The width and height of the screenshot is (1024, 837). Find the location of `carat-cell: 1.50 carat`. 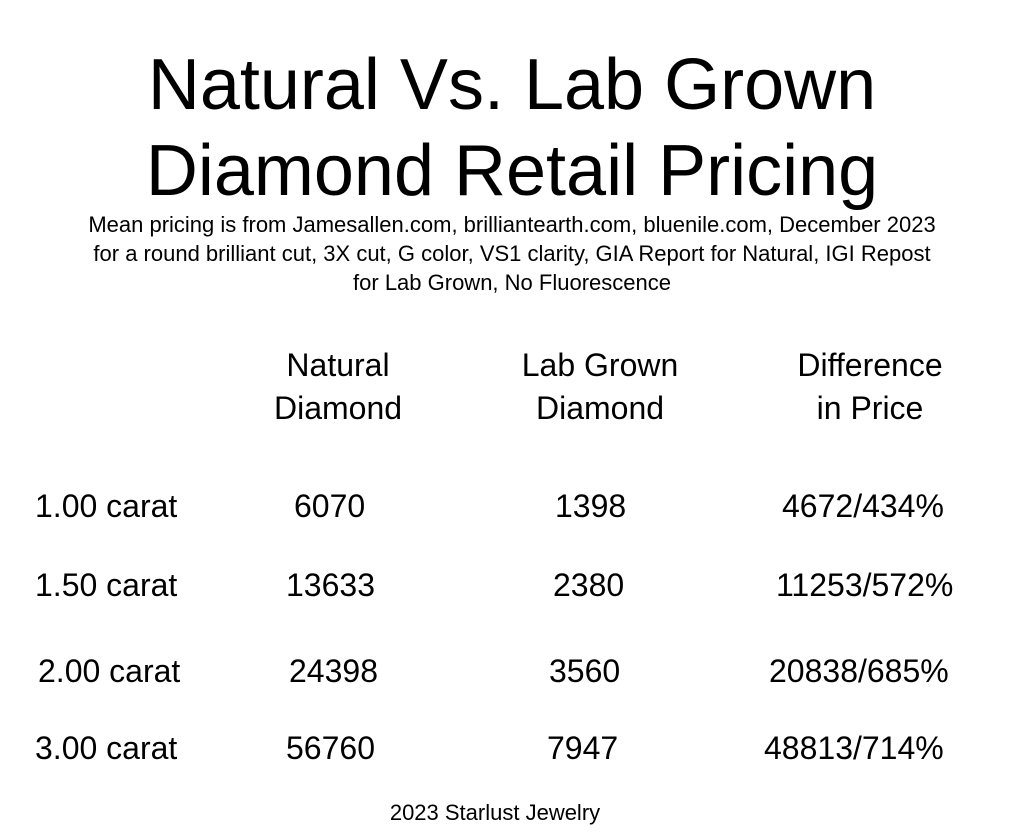

carat-cell: 1.50 carat is located at coordinates (106, 585).